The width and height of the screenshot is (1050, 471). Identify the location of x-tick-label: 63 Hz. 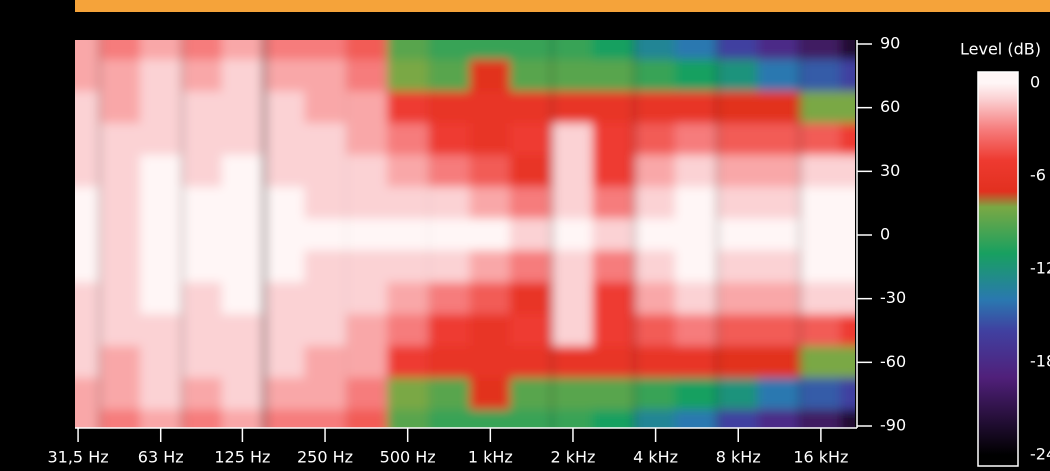
(161, 457).